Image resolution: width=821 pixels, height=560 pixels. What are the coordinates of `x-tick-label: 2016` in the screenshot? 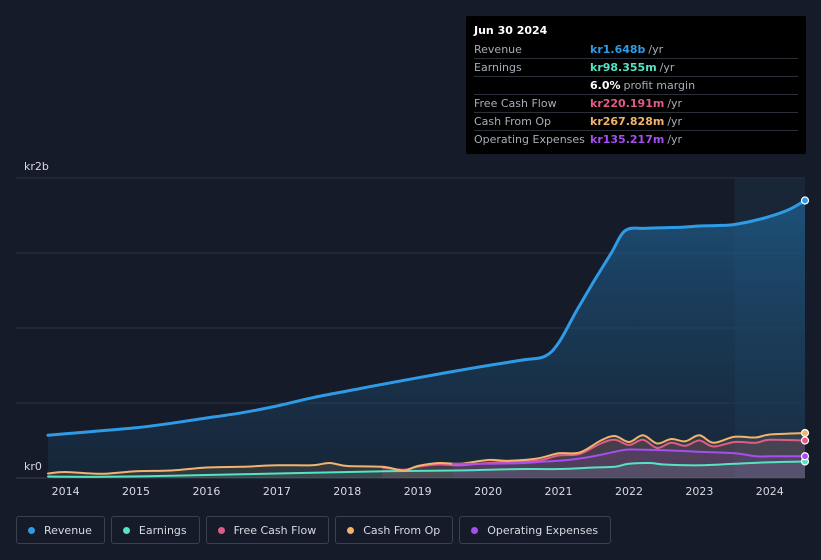 It's located at (206, 491).